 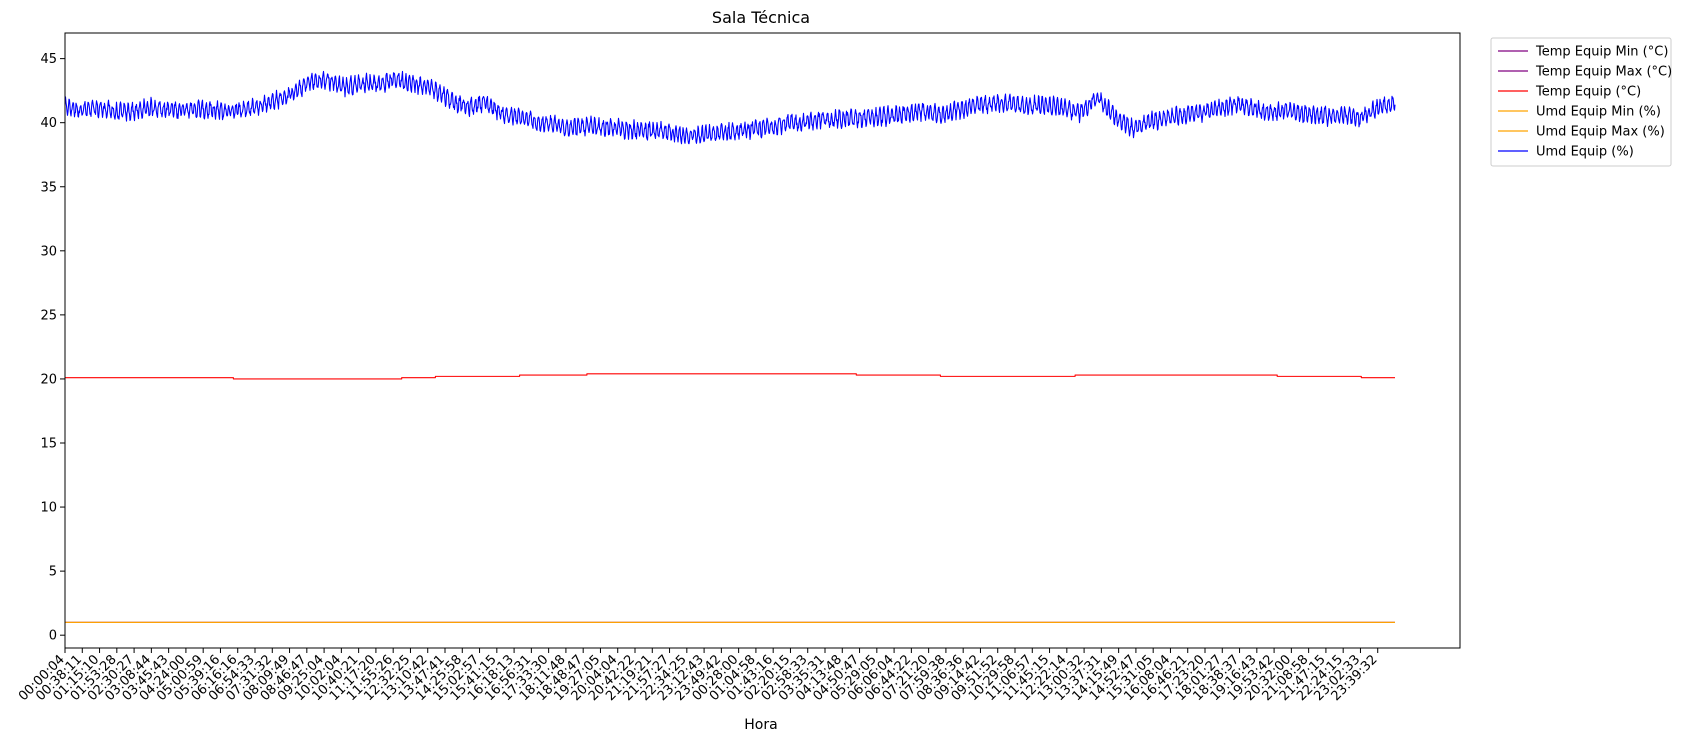 I want to click on y-tick-label: 45, so click(x=48, y=59).